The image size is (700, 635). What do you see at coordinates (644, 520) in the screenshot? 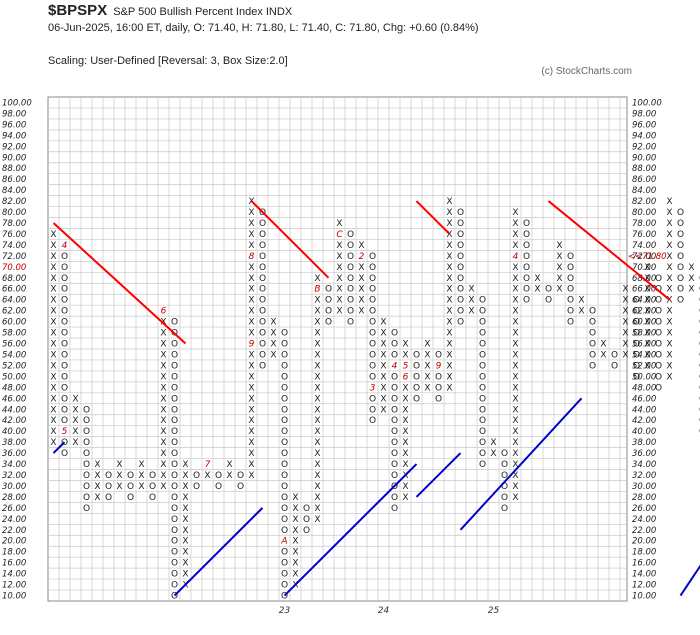
I see `y-tick-label-right: 24.00` at bounding box center [644, 520].